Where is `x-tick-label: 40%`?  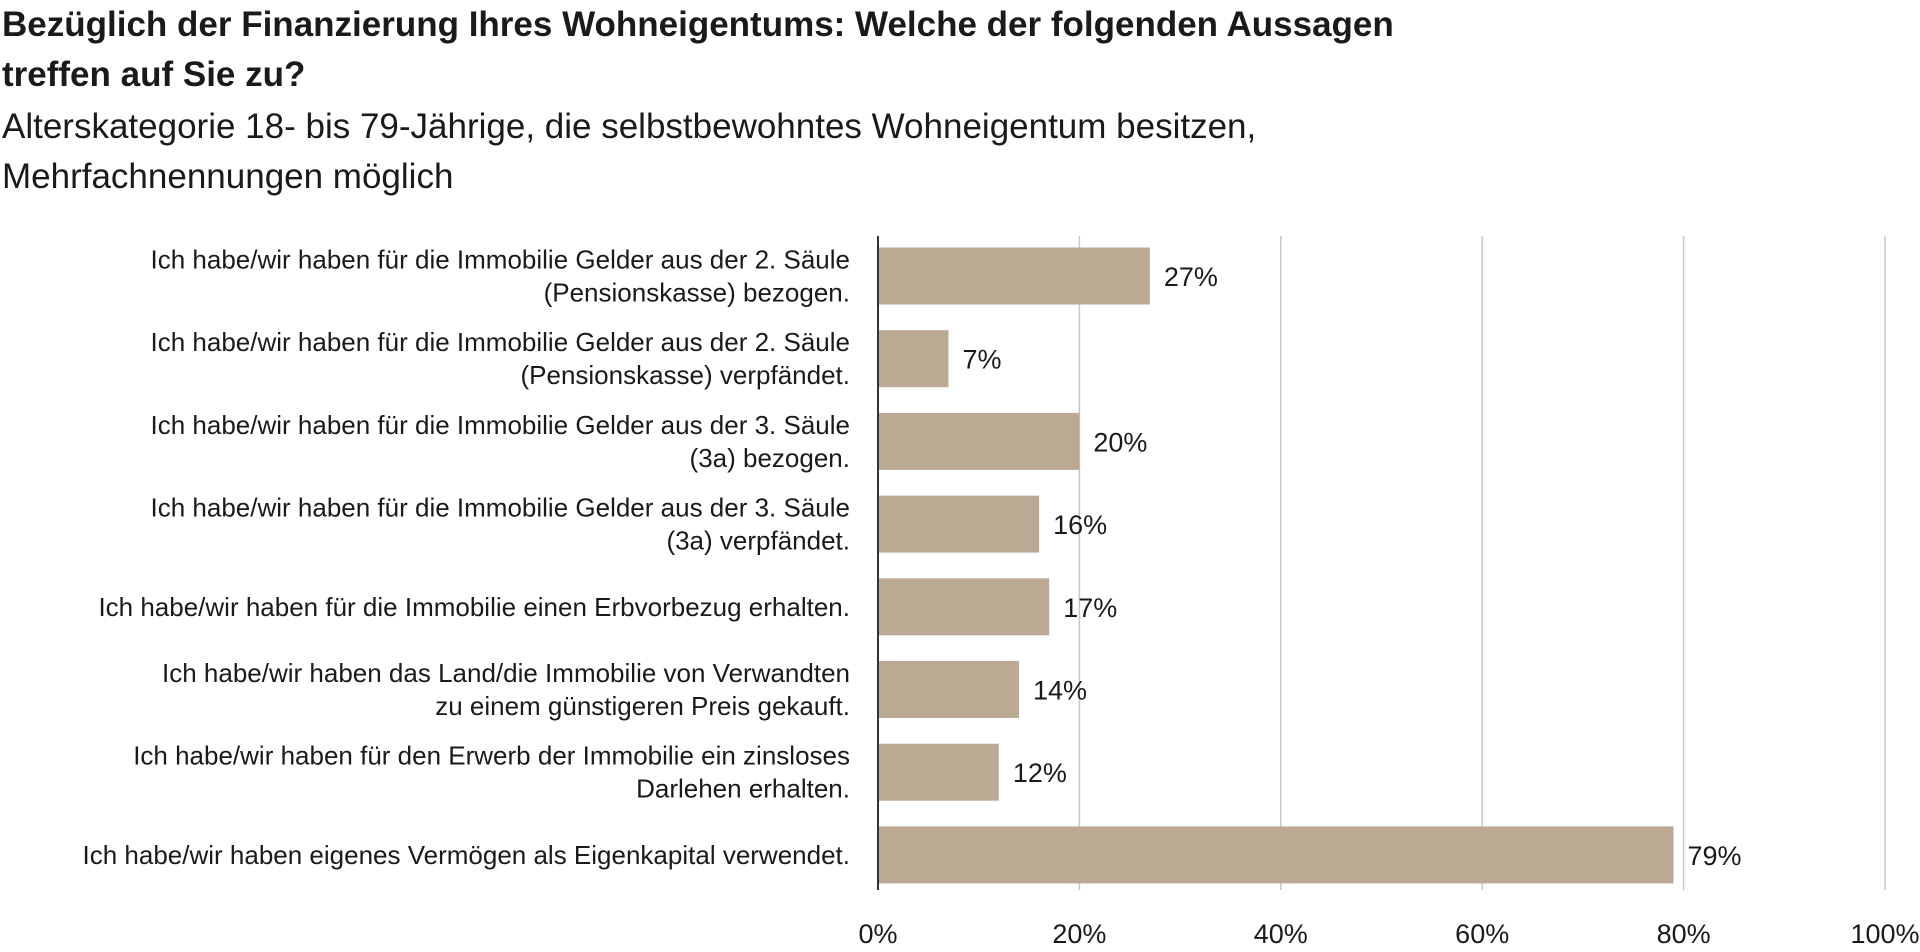
x-tick-label: 40% is located at coordinates (1281, 934).